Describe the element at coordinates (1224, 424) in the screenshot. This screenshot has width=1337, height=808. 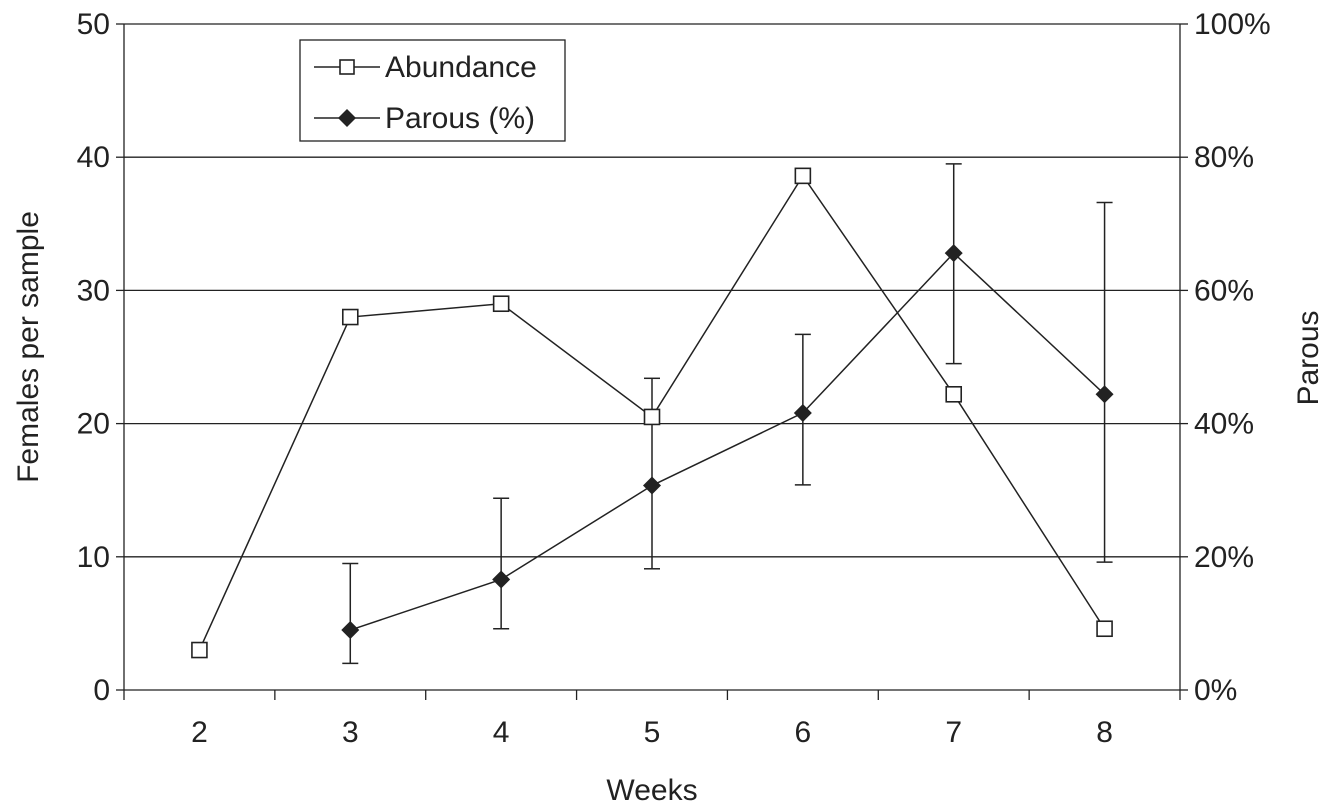
I see `y-right-tick-label: 40%` at that location.